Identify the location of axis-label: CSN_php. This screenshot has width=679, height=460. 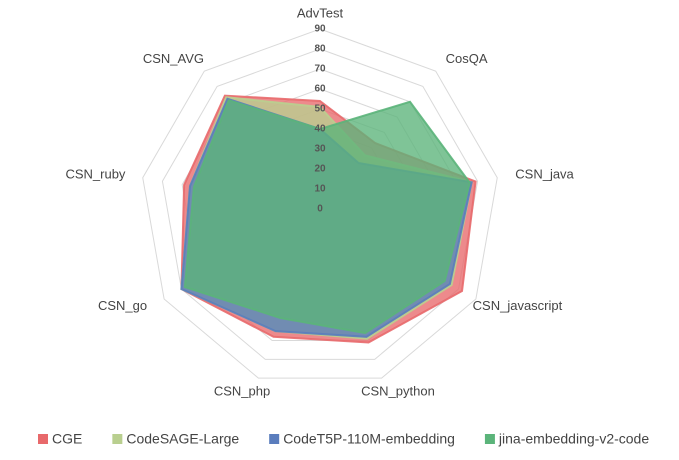
(242, 391).